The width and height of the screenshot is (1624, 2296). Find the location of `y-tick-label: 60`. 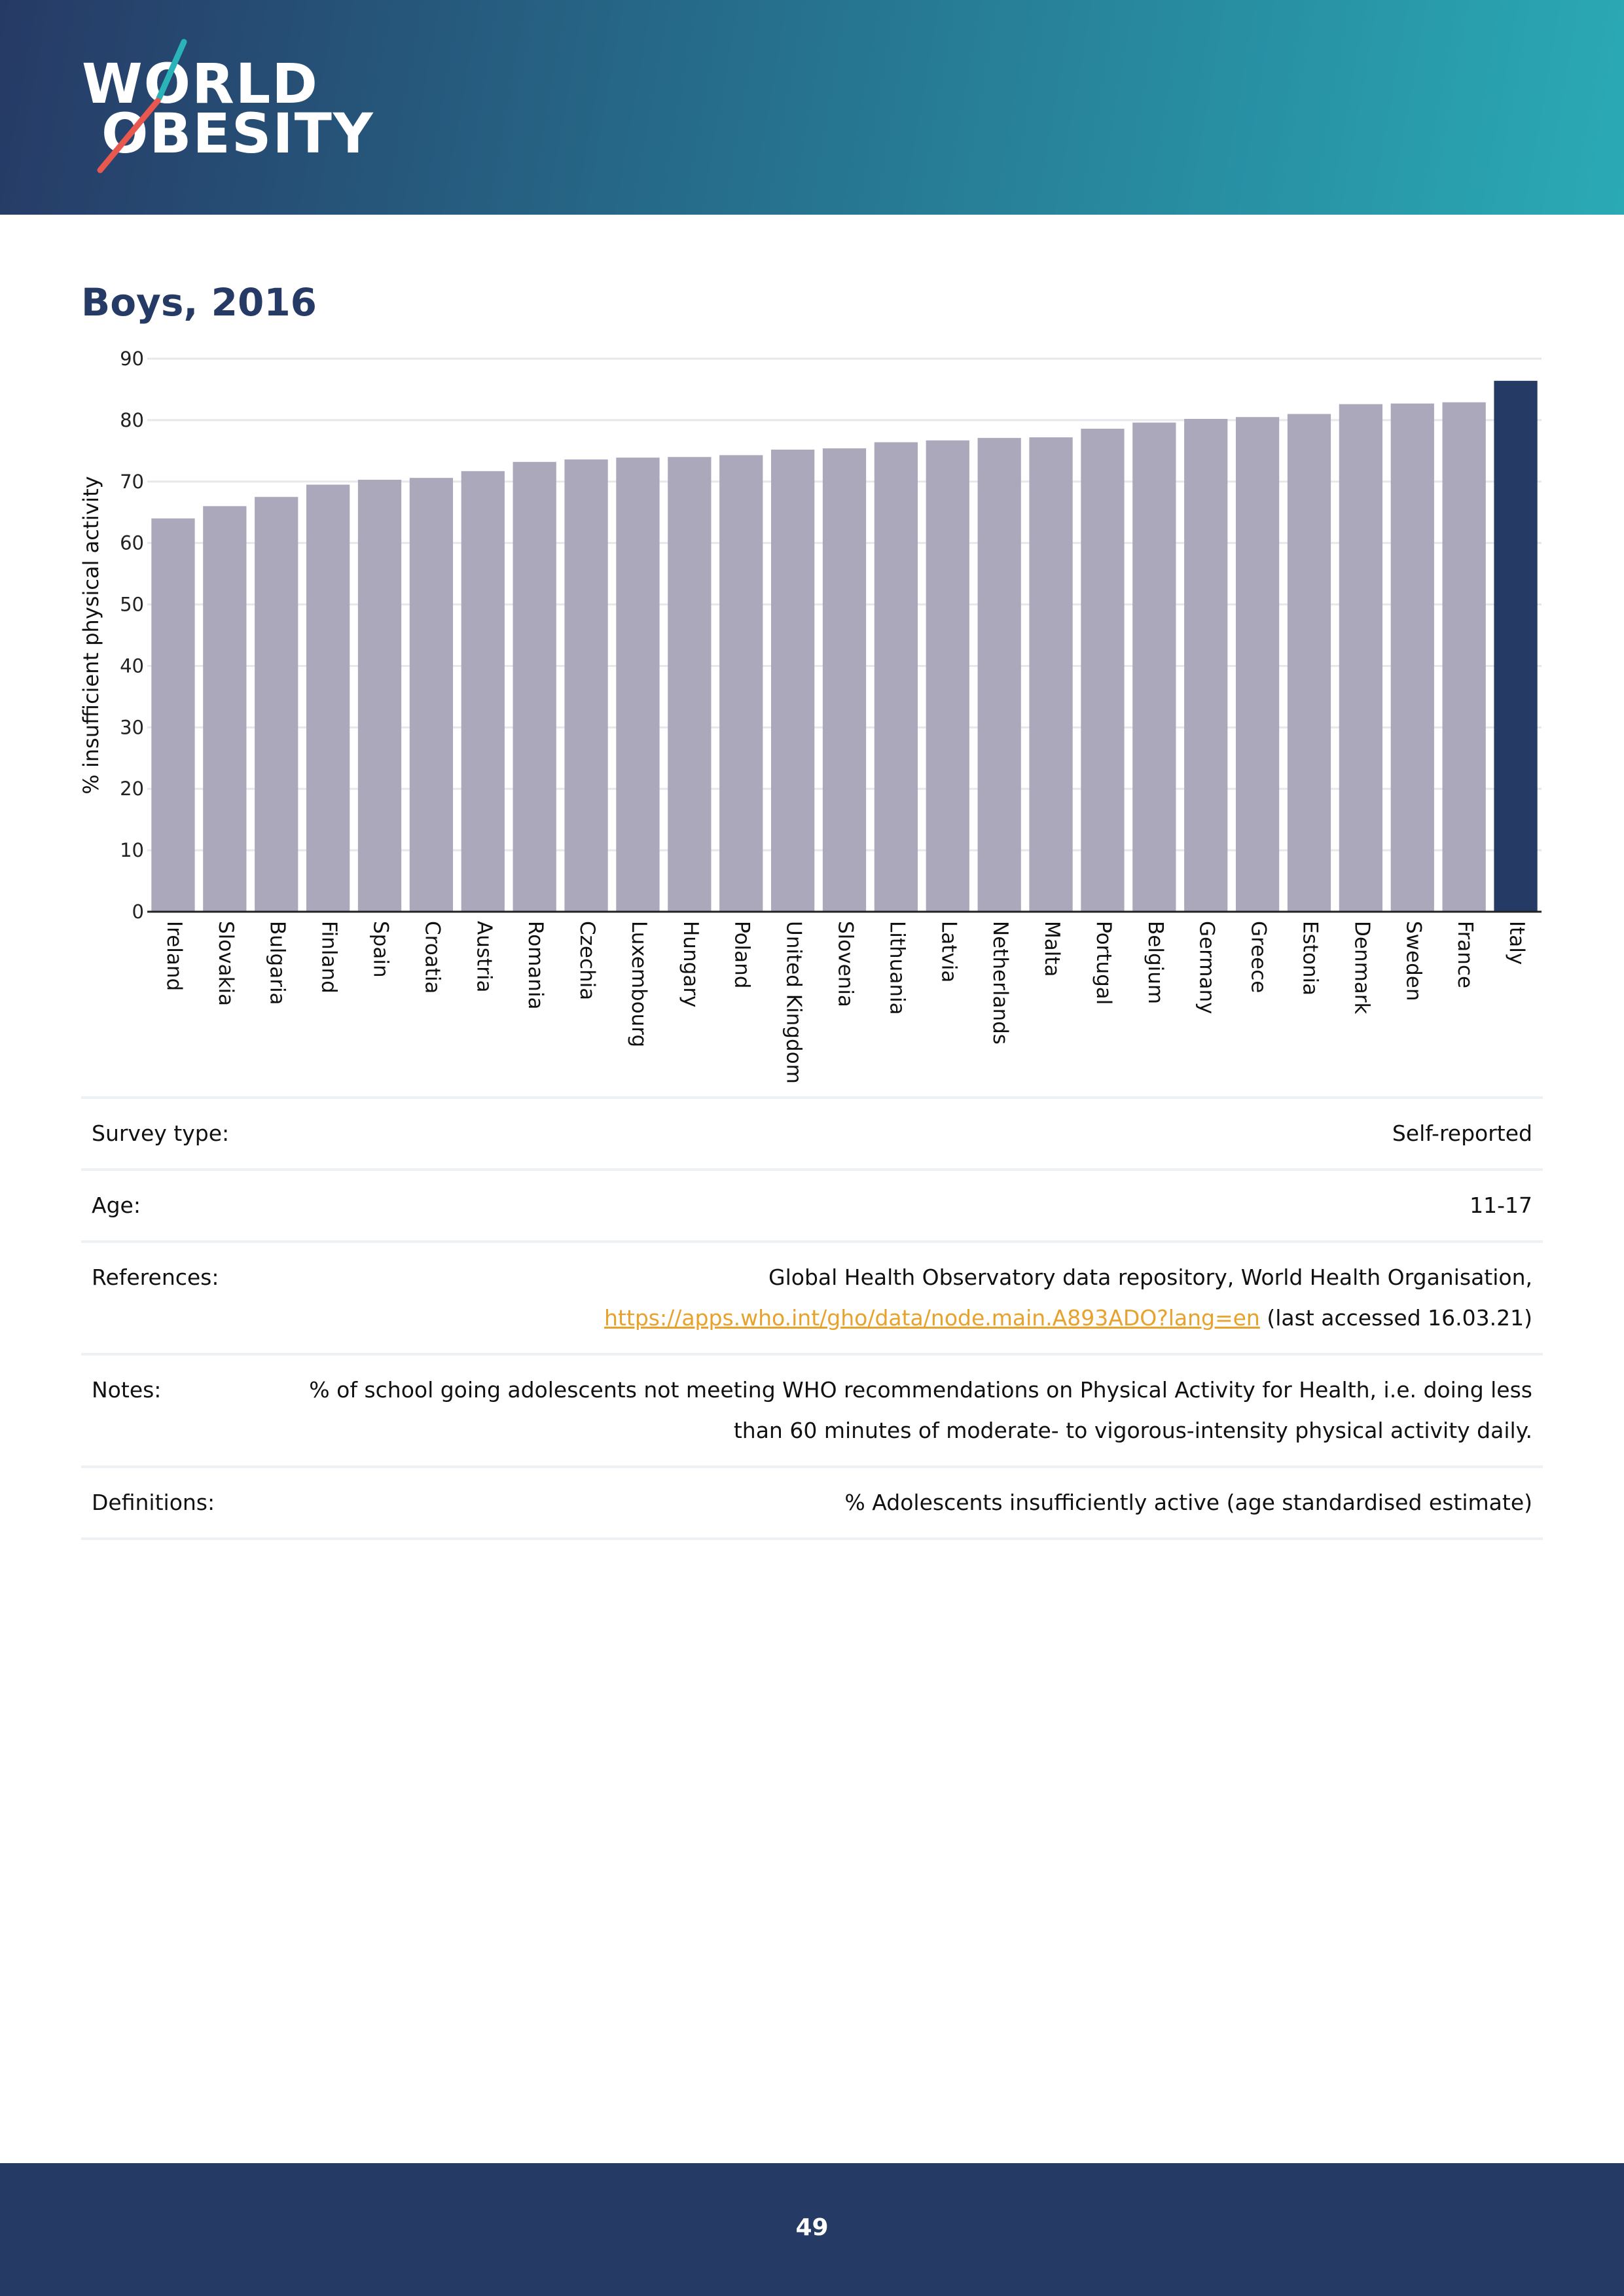

y-tick-label: 60 is located at coordinates (132, 543).